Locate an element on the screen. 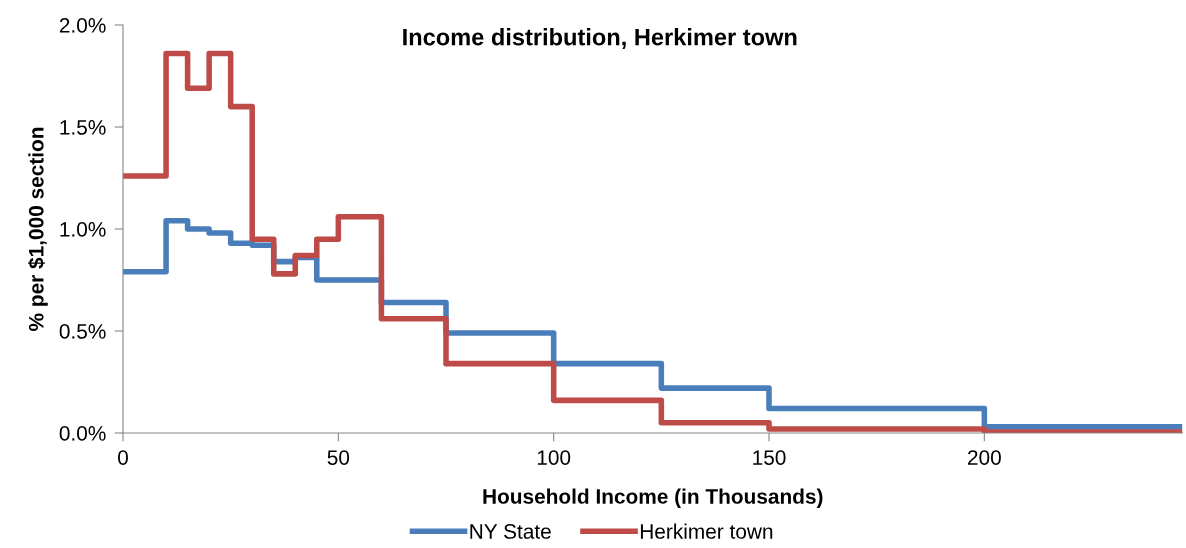 This screenshot has height=548, width=1186. legend-label: Herkimer town is located at coordinates (706, 531).